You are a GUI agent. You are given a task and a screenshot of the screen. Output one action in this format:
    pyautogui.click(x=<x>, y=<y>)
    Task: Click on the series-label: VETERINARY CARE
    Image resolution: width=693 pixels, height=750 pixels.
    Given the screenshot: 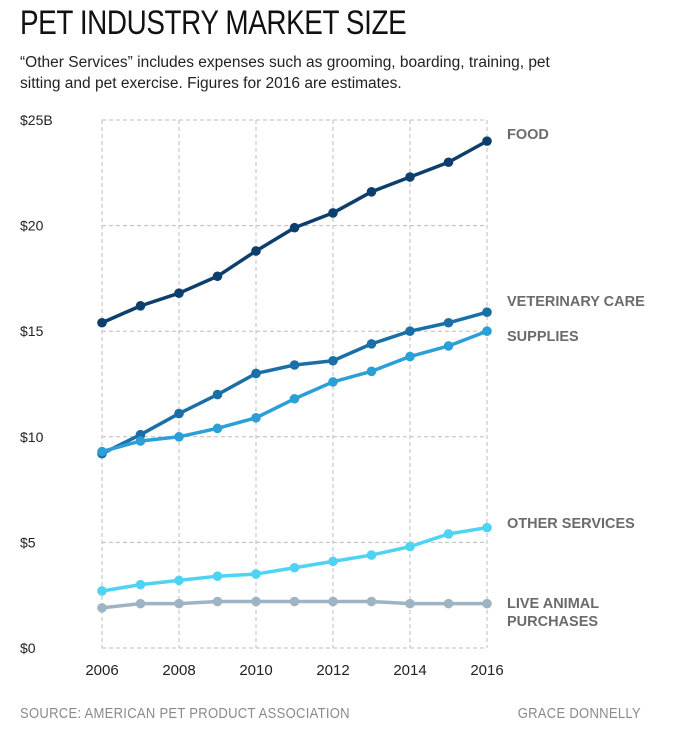 What is the action you would take?
    pyautogui.click(x=576, y=302)
    